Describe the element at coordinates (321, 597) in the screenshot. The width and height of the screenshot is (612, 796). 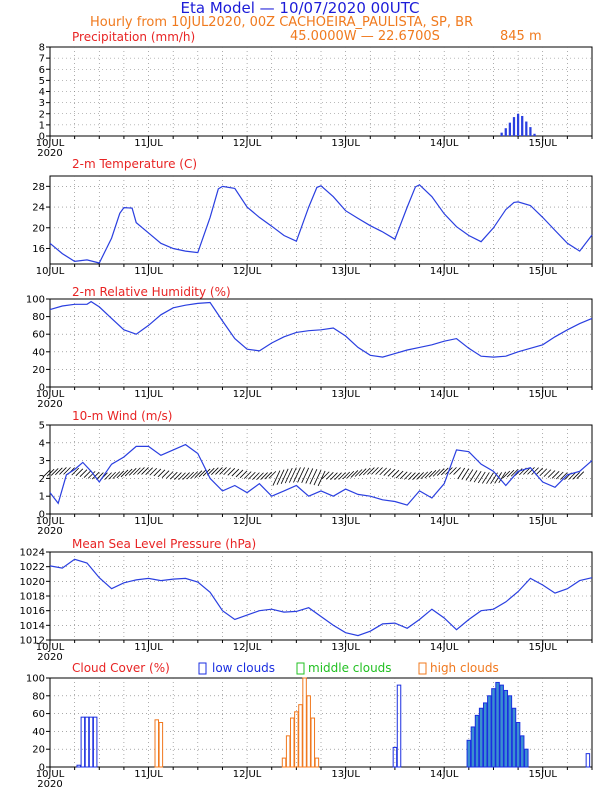
I see `mslp-series-line` at that location.